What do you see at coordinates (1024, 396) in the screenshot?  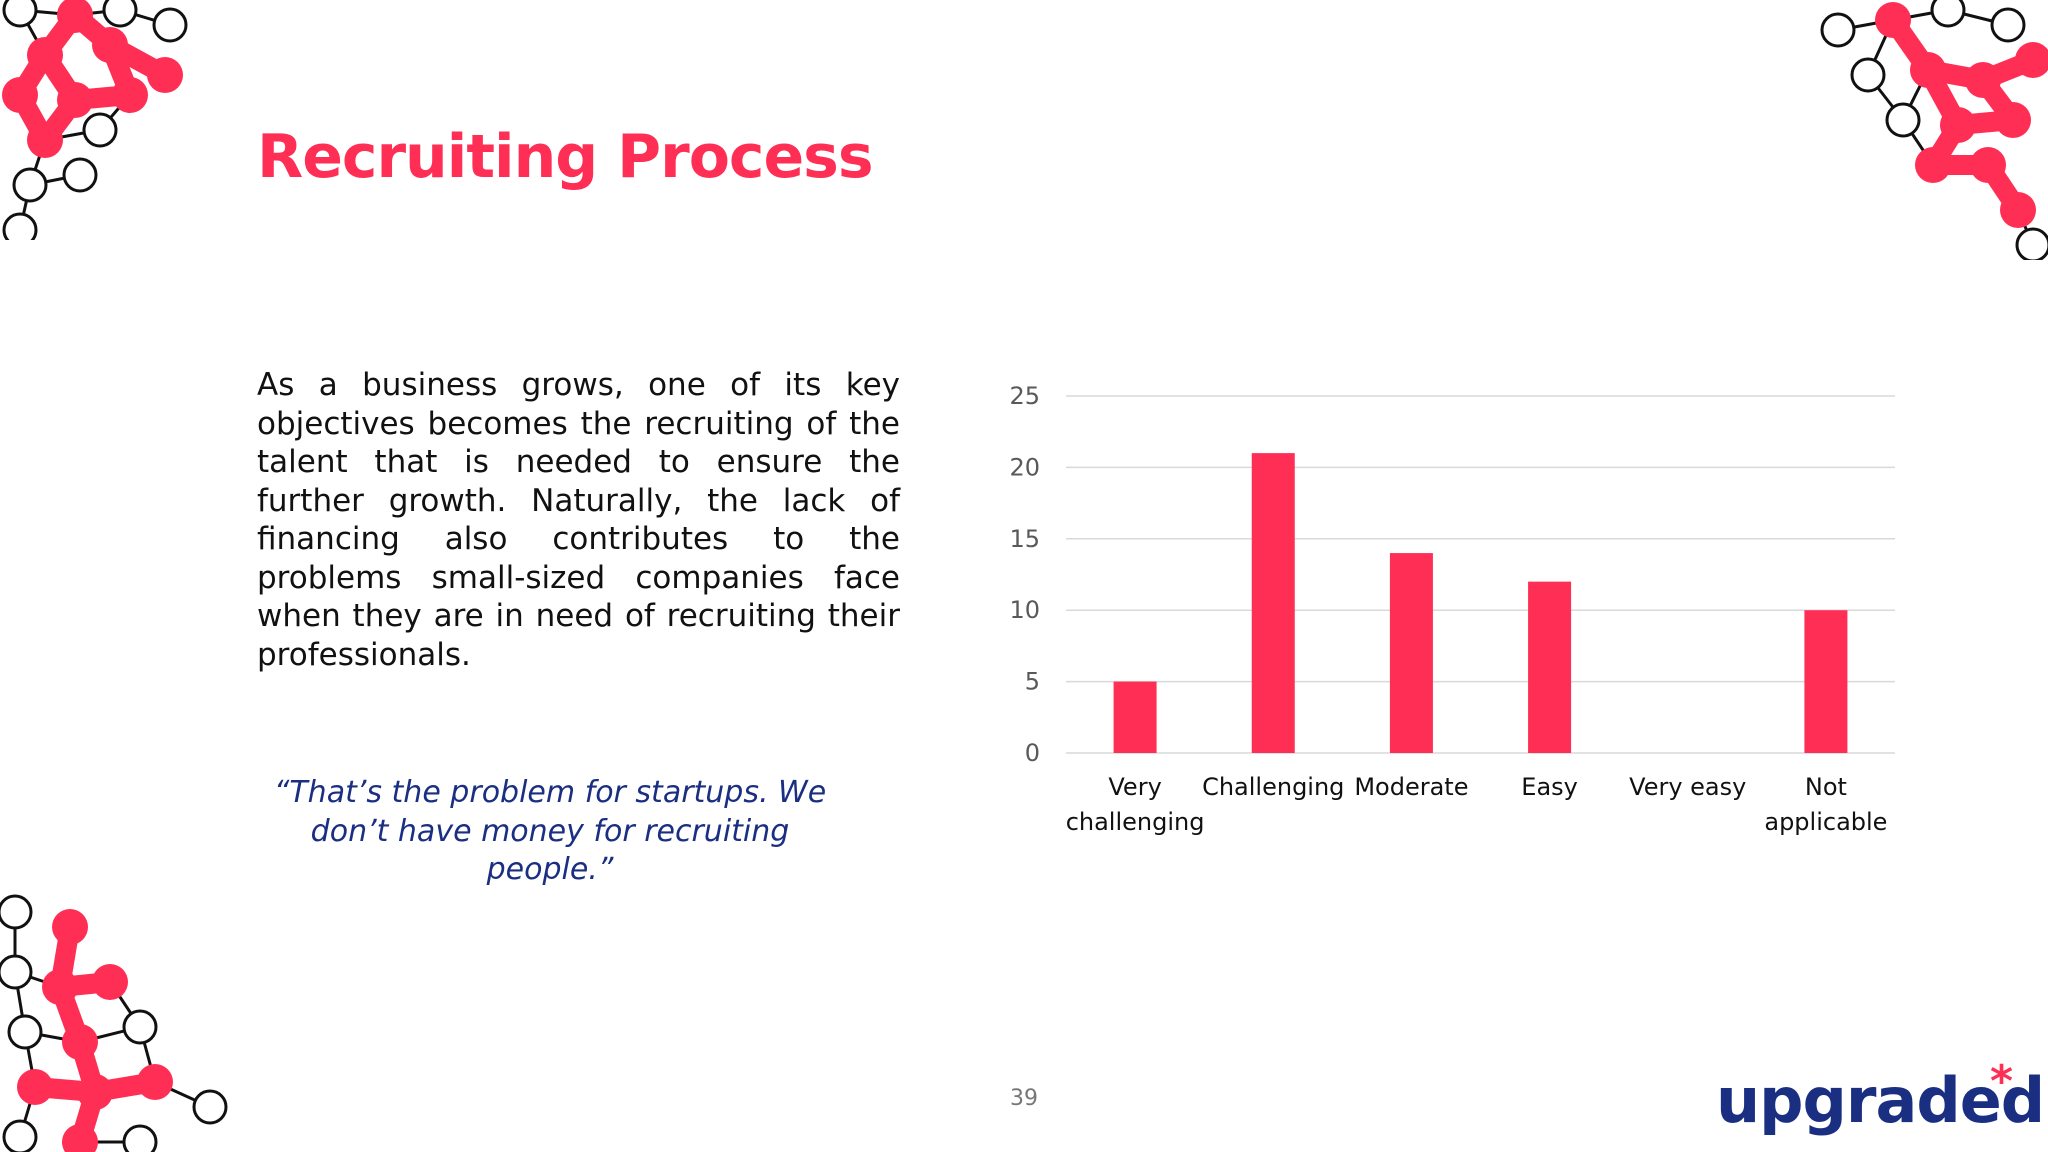 I see `y-tick-label: 25` at bounding box center [1024, 396].